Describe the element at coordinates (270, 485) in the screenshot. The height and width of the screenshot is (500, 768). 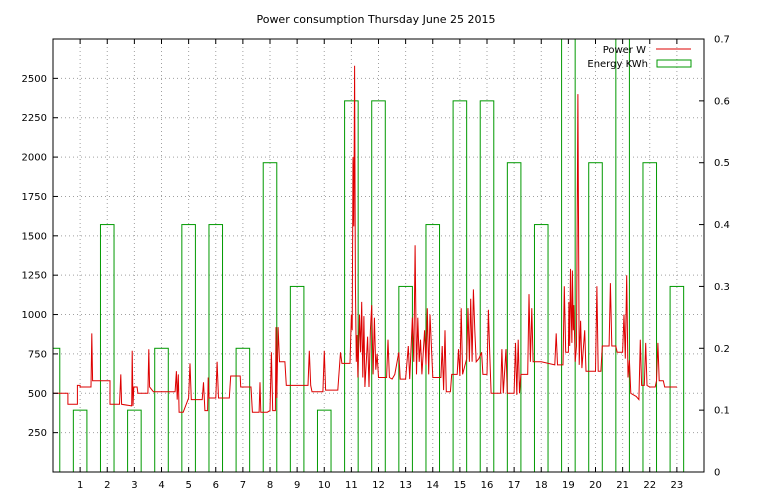
I see `x-tick-label: 8` at that location.